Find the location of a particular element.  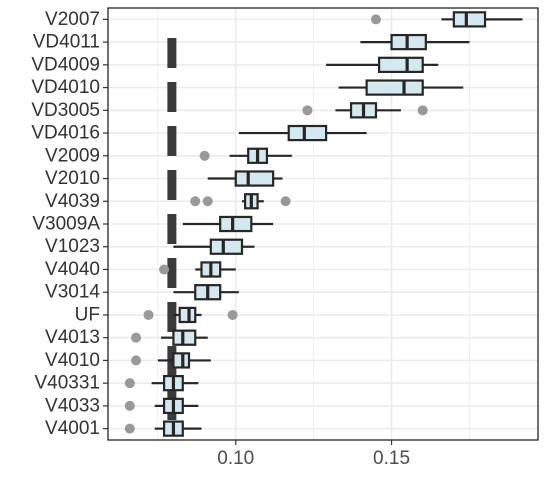

box-uf is located at coordinates (190, 315).